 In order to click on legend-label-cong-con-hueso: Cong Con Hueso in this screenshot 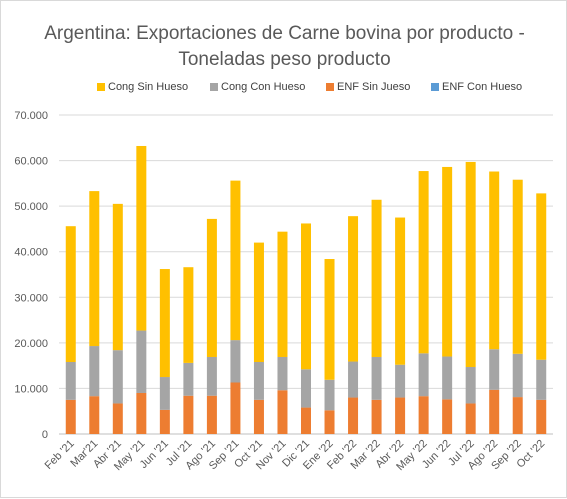, I will do `click(263, 87)`.